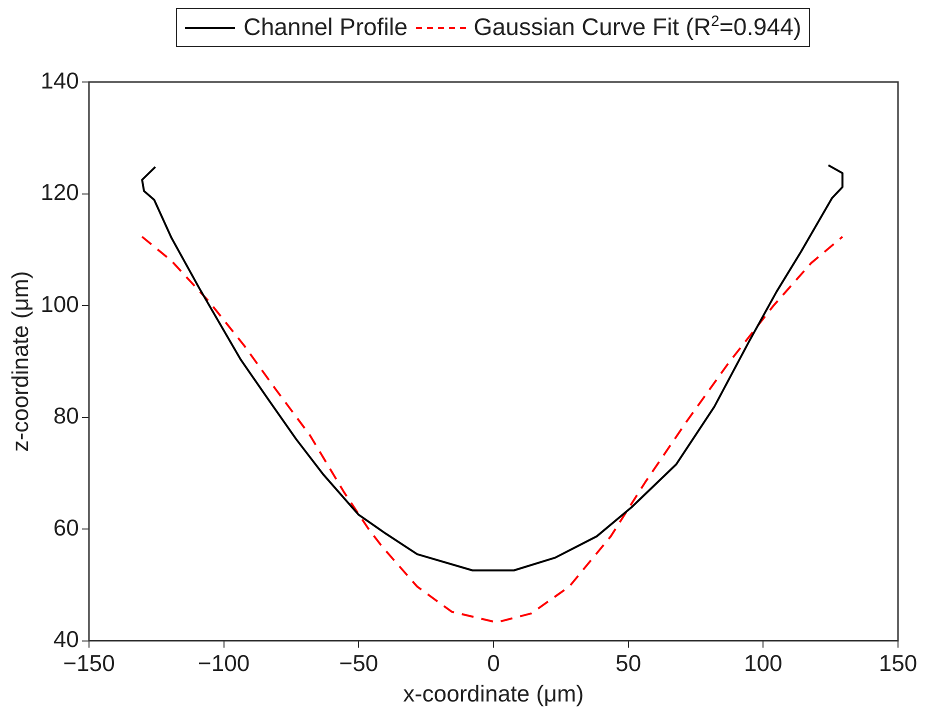 The width and height of the screenshot is (926, 713). Describe the element at coordinates (638, 27) in the screenshot. I see `legend-label: Gaussian Curve Fit (R$^{2}$=0.944)` at that location.